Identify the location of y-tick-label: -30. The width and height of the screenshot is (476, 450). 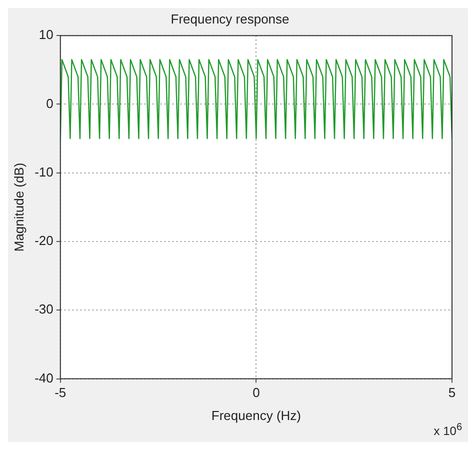
(44, 309).